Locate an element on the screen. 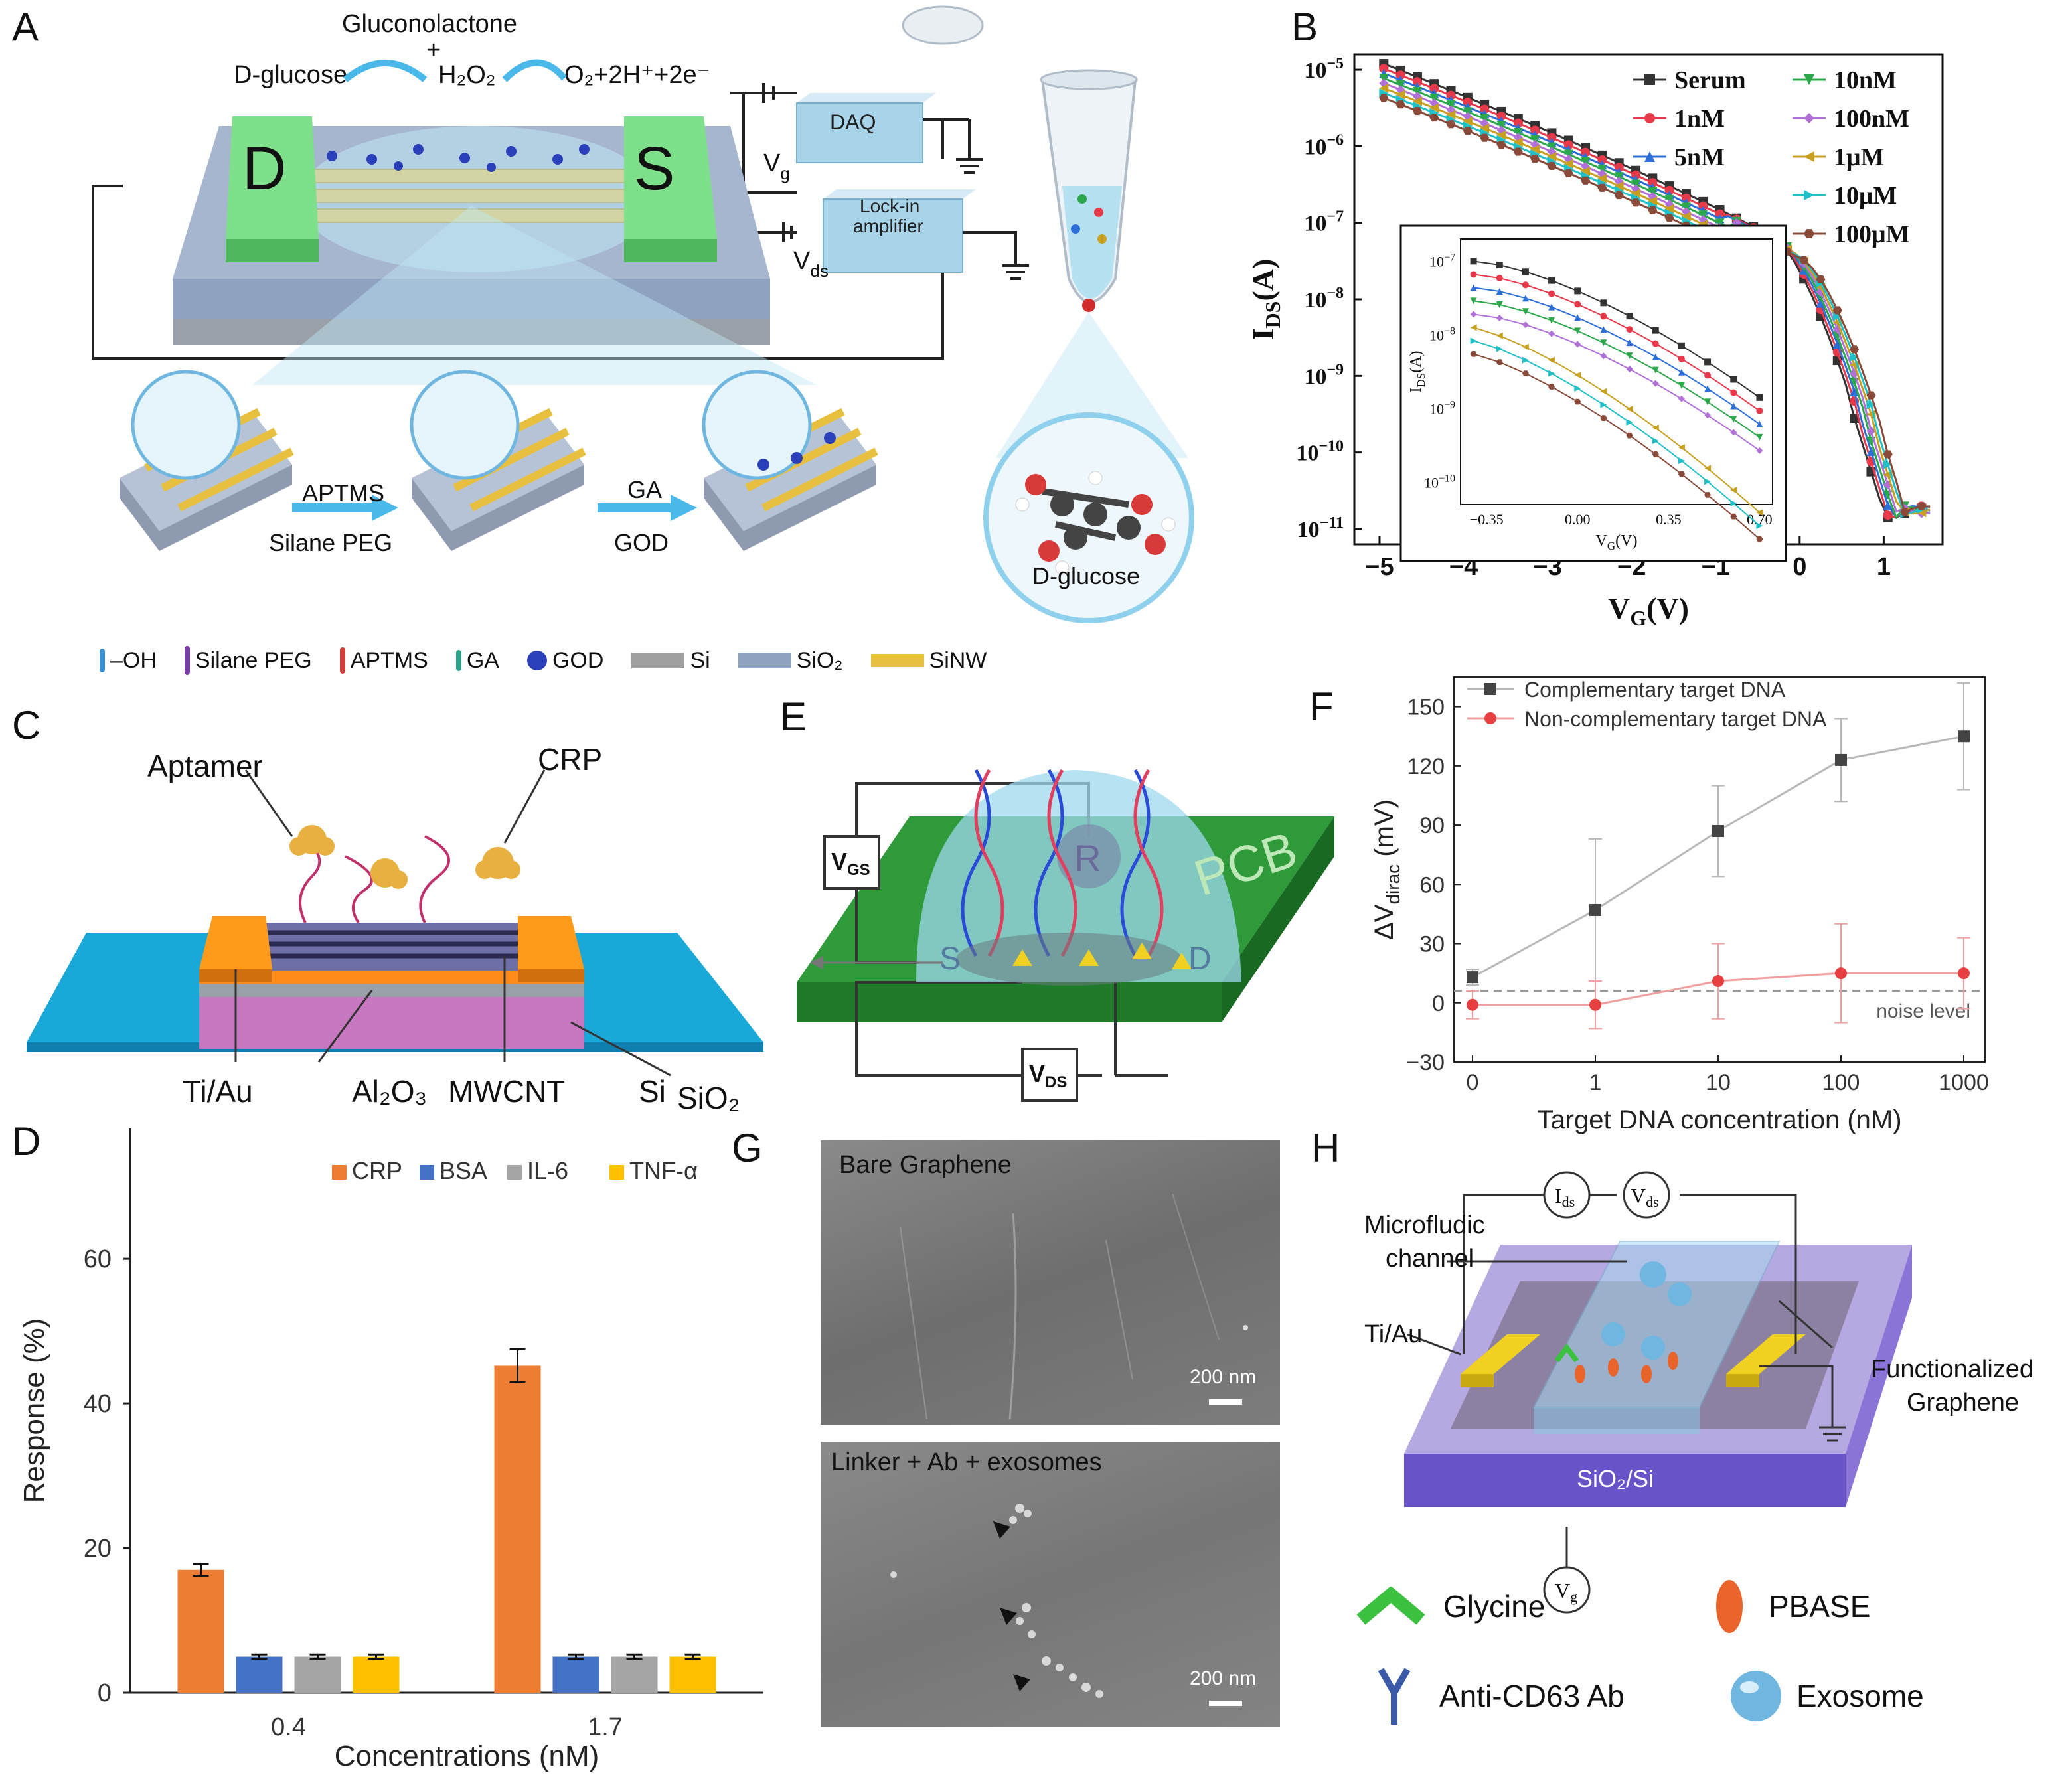 The width and height of the screenshot is (2072, 1787). legend-exosome: Exosome is located at coordinates (1825, 1696).